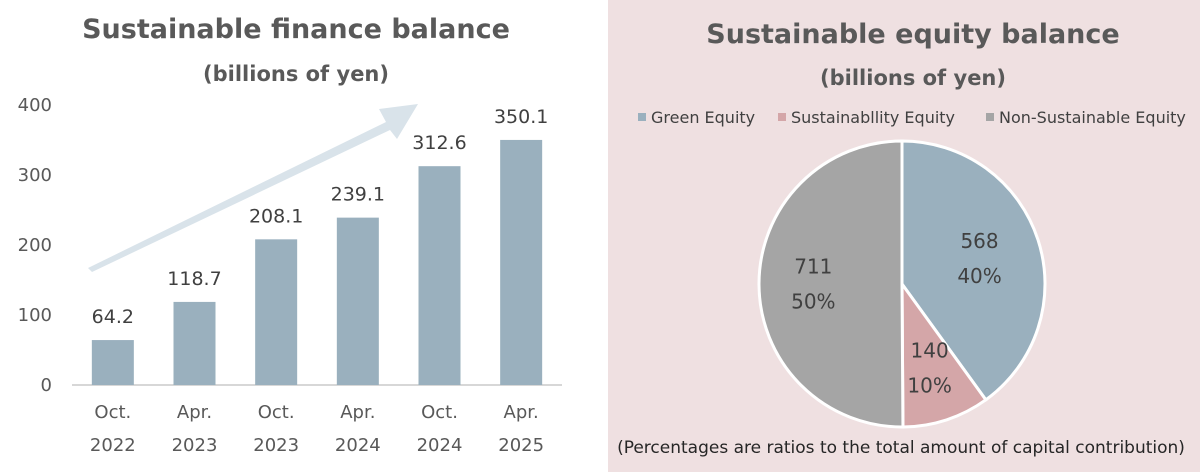  Describe the element at coordinates (276, 216) in the screenshot. I see `bar-value-label: 208.1` at that location.